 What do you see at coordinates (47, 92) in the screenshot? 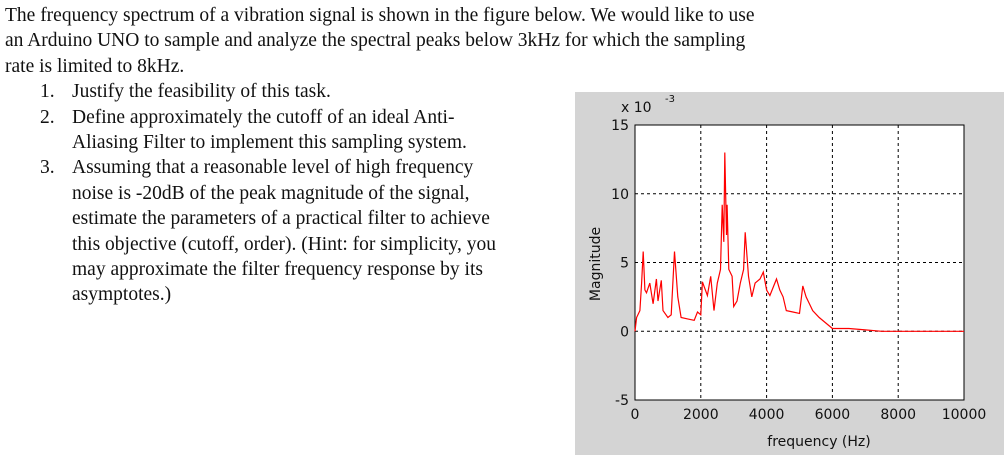
I see `question-number: 1.` at bounding box center [47, 92].